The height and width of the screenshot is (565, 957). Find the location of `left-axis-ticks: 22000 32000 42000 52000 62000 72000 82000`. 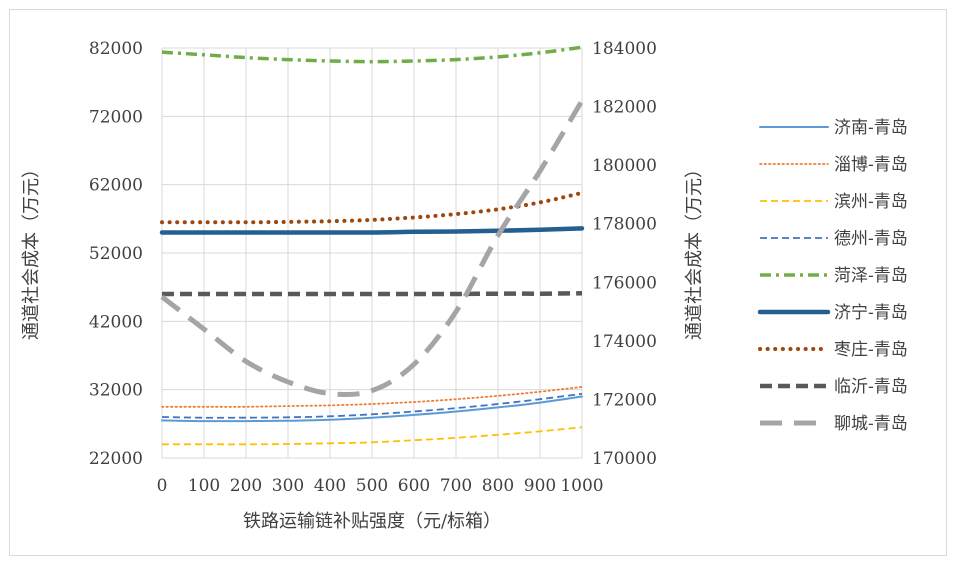

left-axis-ticks: 22000 32000 42000 52000 62000 72000 82000 is located at coordinates (116, 254).